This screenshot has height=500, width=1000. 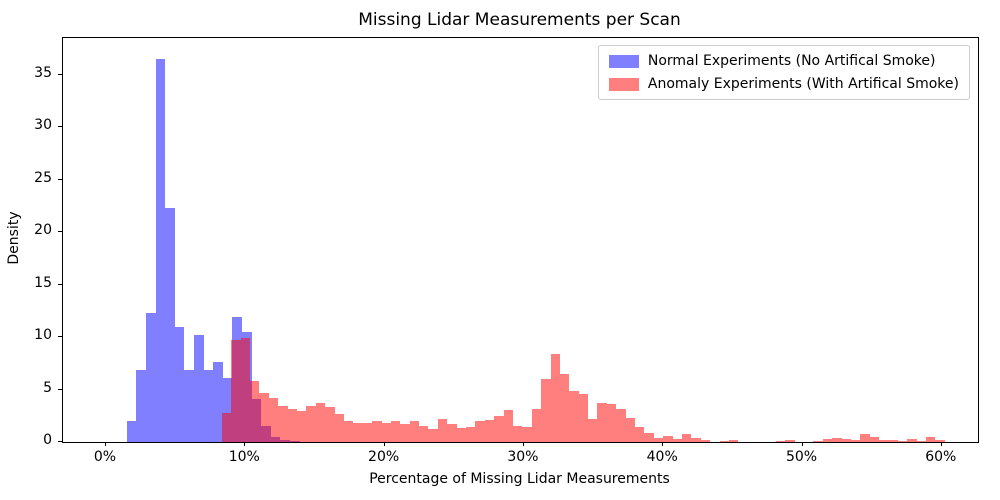 What do you see at coordinates (47, 440) in the screenshot?
I see `y-tick-label: 0` at bounding box center [47, 440].